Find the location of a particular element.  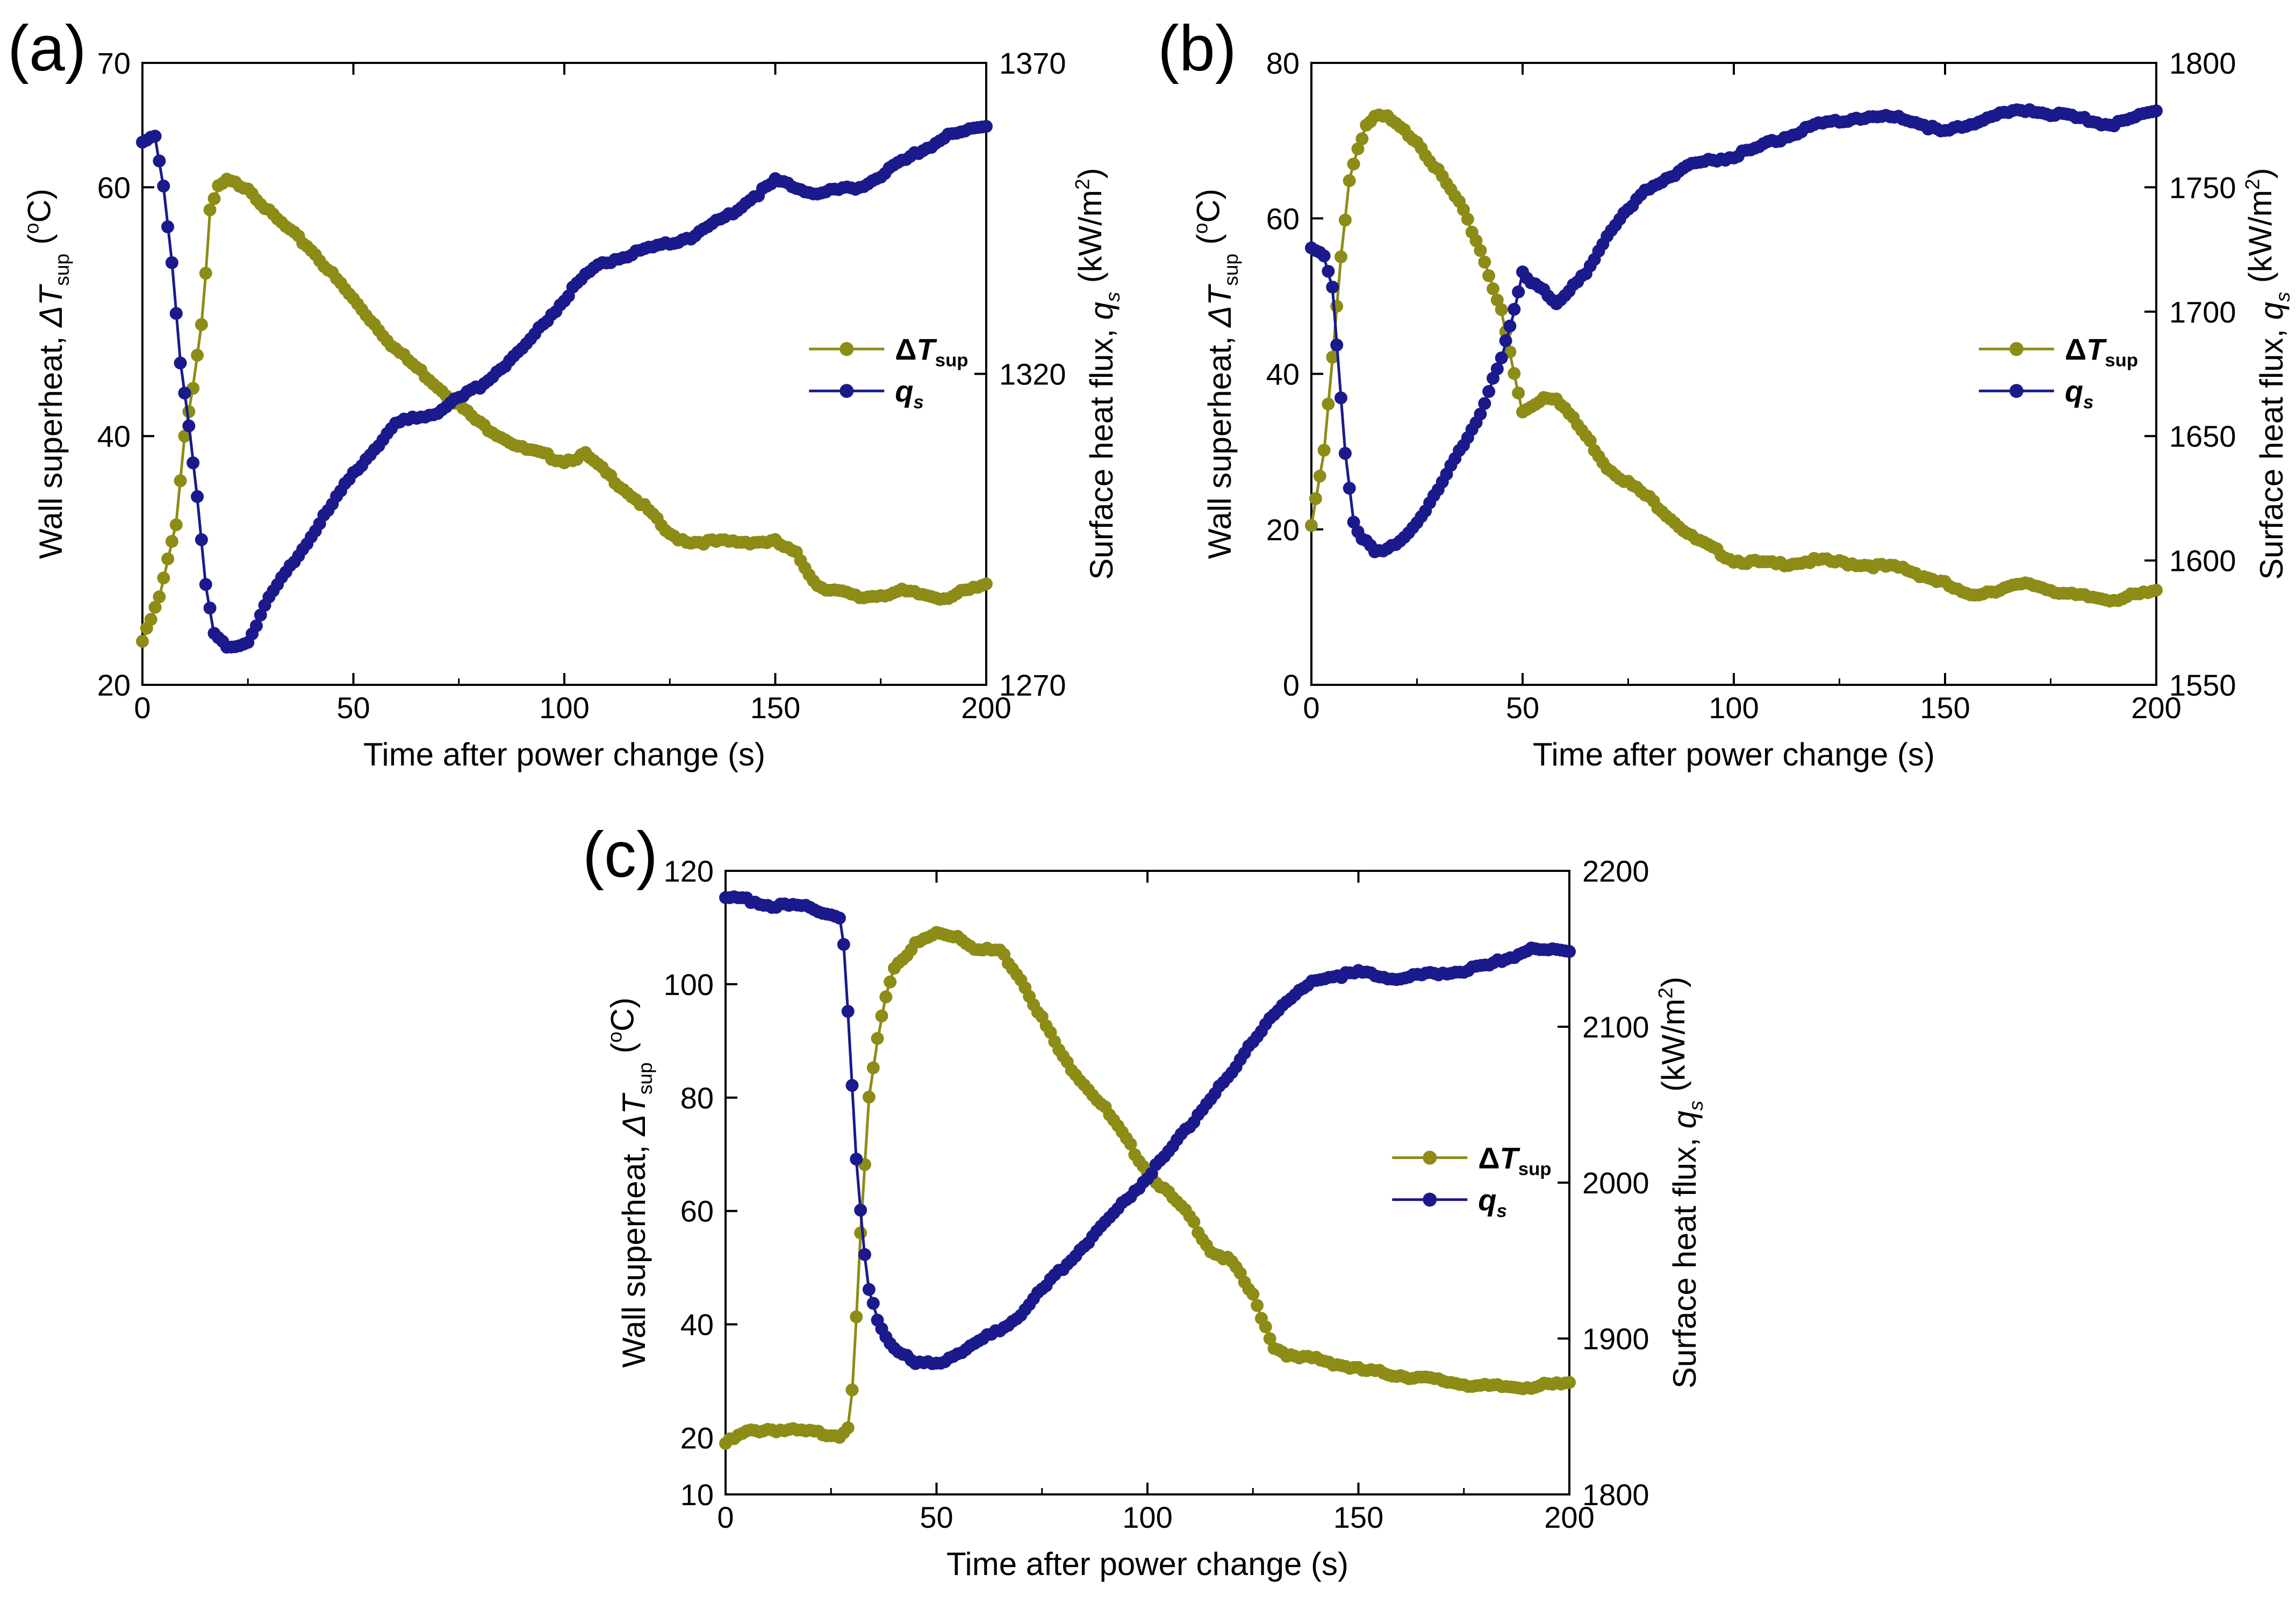

y-right-tick-label: 2000 is located at coordinates (1615, 1183).